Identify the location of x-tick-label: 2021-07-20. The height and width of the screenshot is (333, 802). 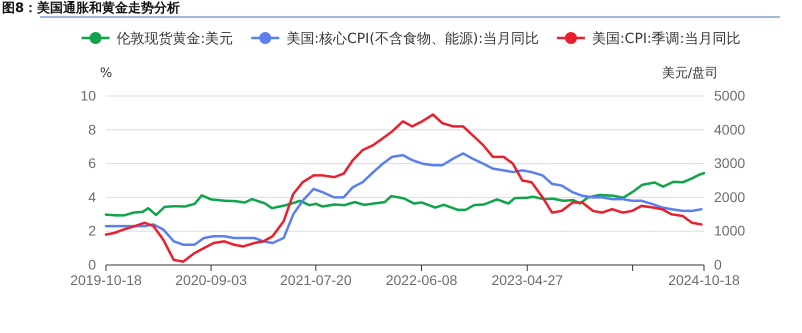
(316, 280).